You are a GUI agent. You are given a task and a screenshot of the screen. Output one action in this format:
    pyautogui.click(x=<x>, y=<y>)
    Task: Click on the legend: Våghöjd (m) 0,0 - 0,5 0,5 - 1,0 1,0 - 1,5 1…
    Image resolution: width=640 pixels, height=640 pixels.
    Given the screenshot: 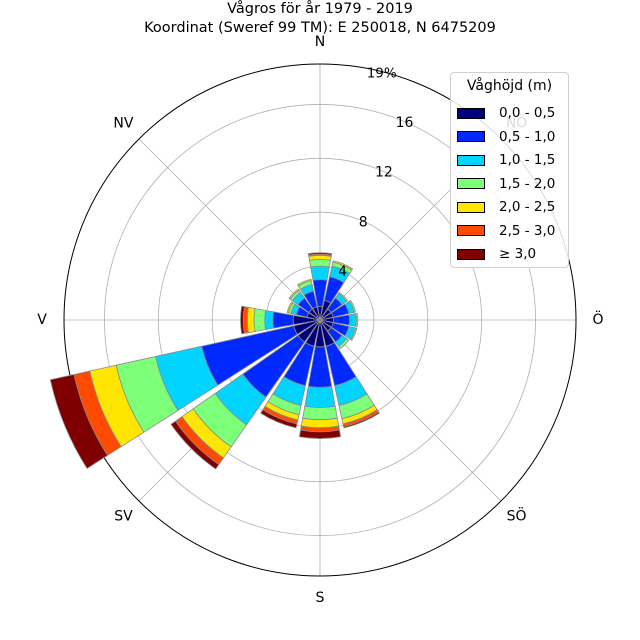 What is the action you would take?
    pyautogui.click(x=509, y=170)
    